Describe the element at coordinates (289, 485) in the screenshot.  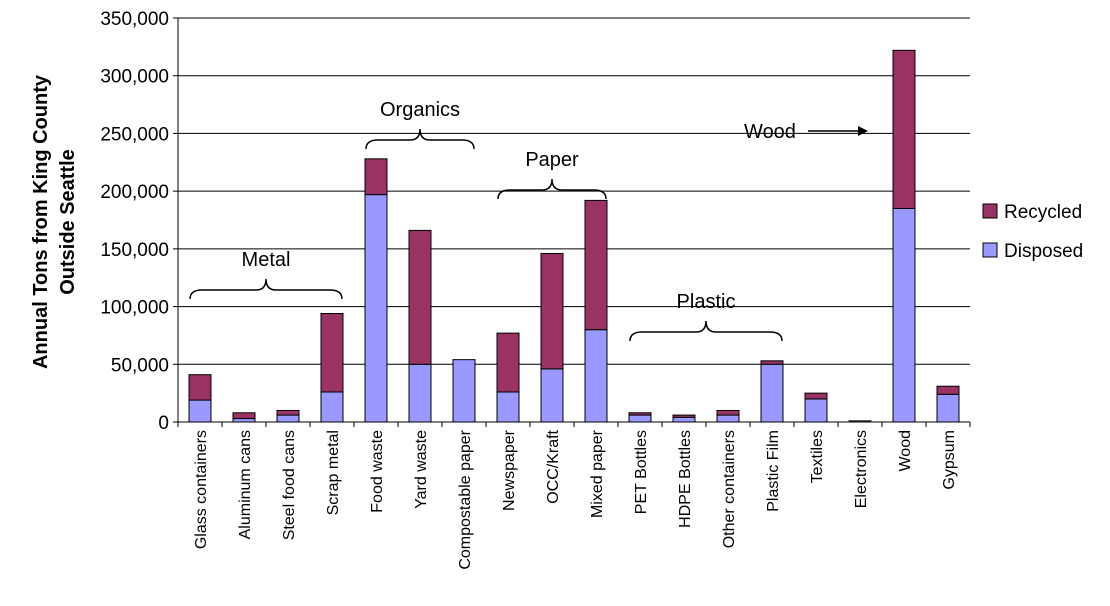
I see `category-label: Steel food cans` at that location.